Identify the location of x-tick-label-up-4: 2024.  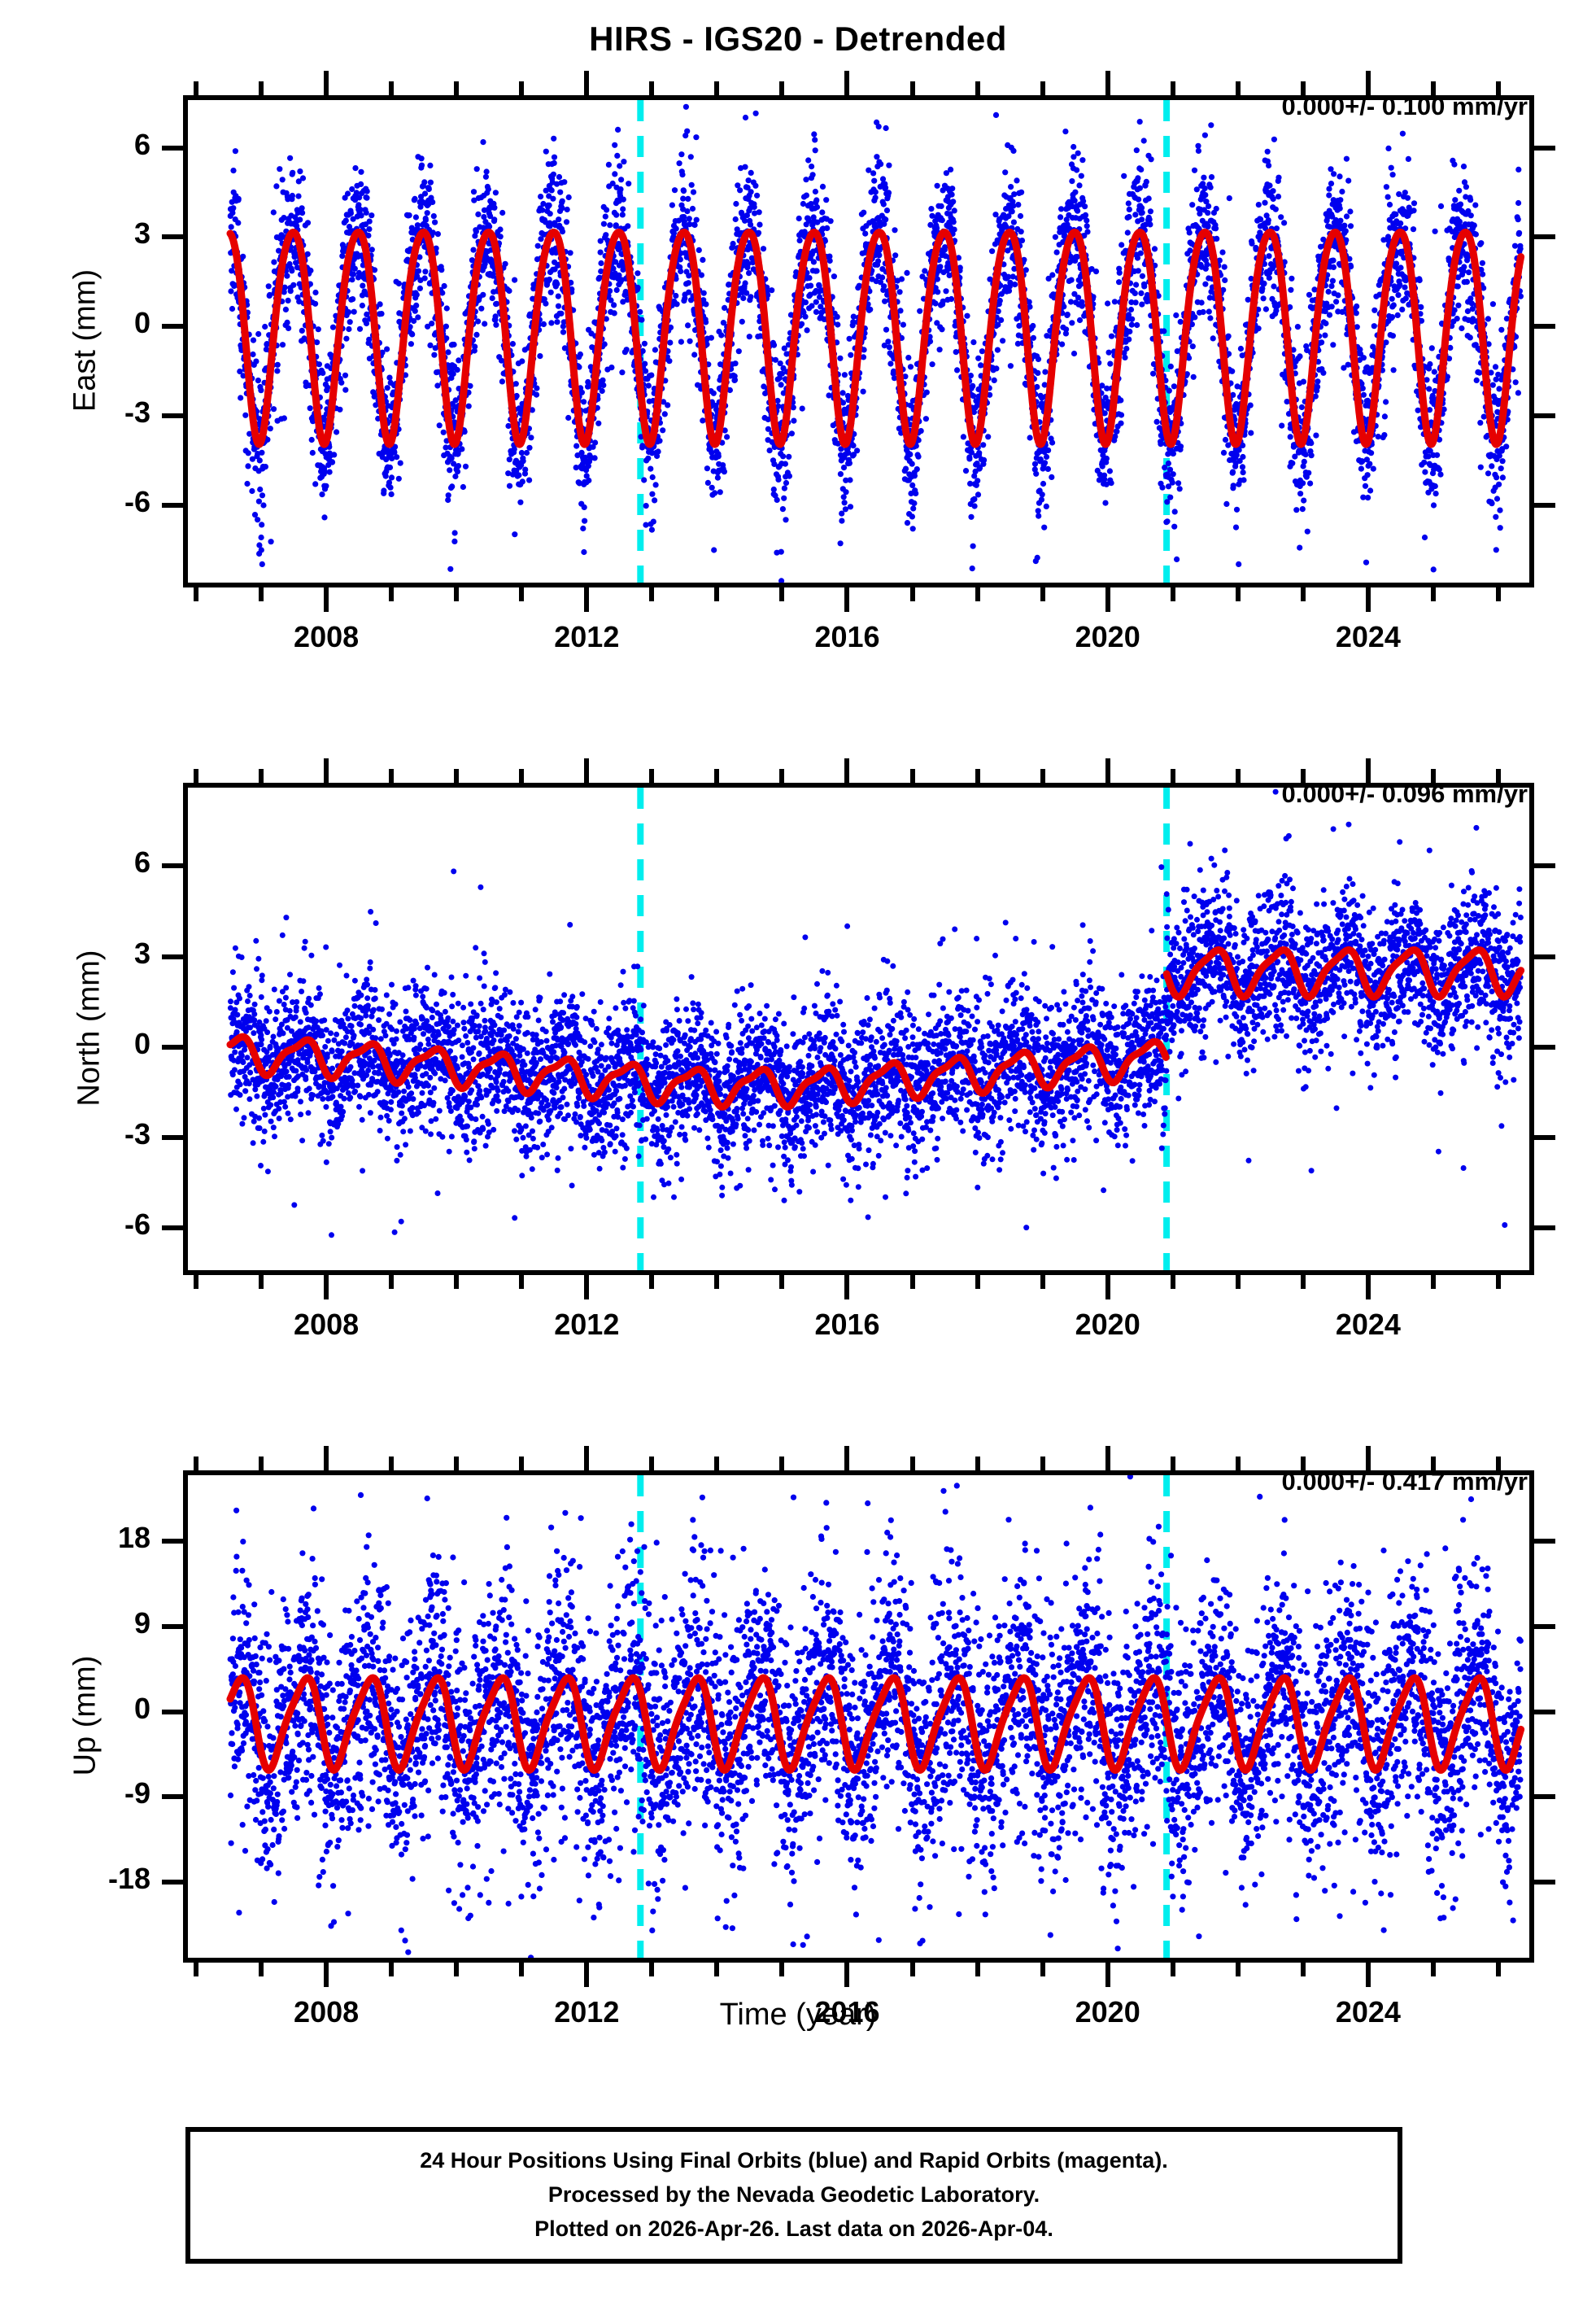
(1368, 2012).